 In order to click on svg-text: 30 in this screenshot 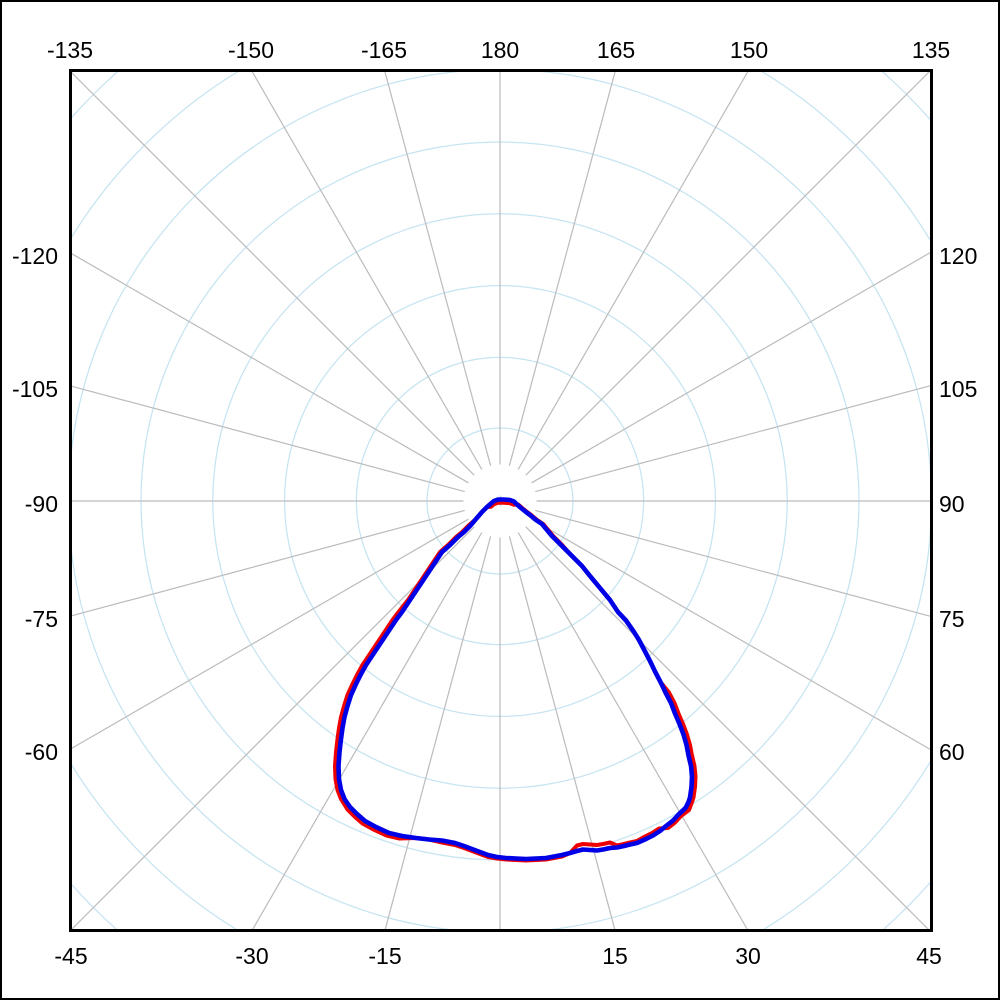, I will do `click(748, 956)`.